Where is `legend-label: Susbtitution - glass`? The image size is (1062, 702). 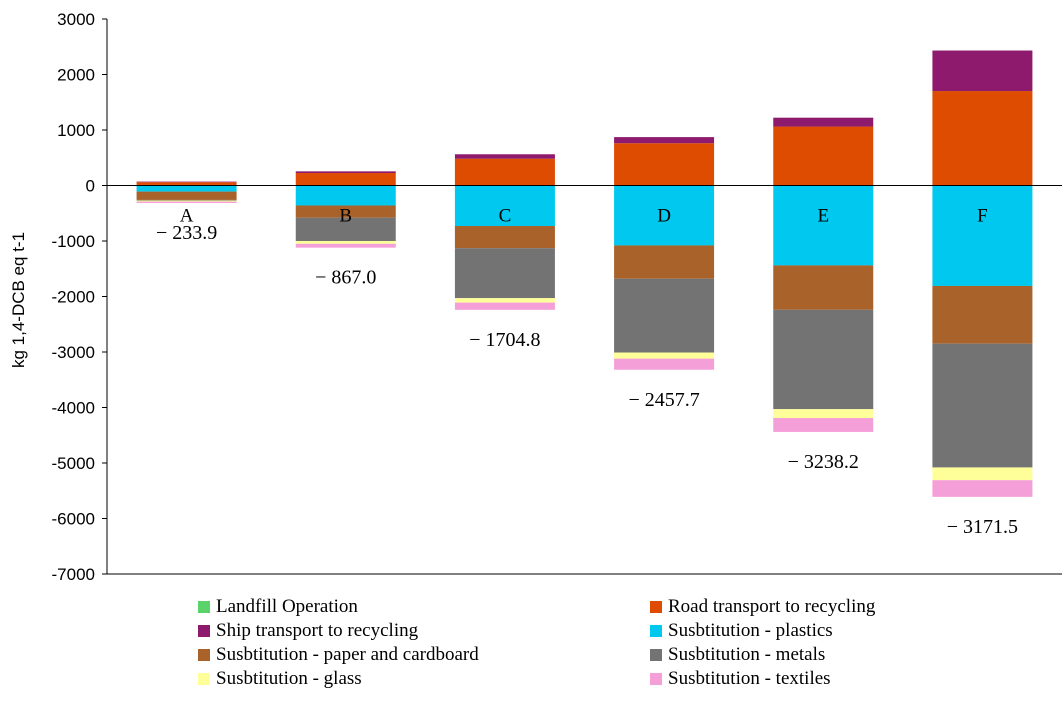 legend-label: Susbtitution - glass is located at coordinates (289, 678).